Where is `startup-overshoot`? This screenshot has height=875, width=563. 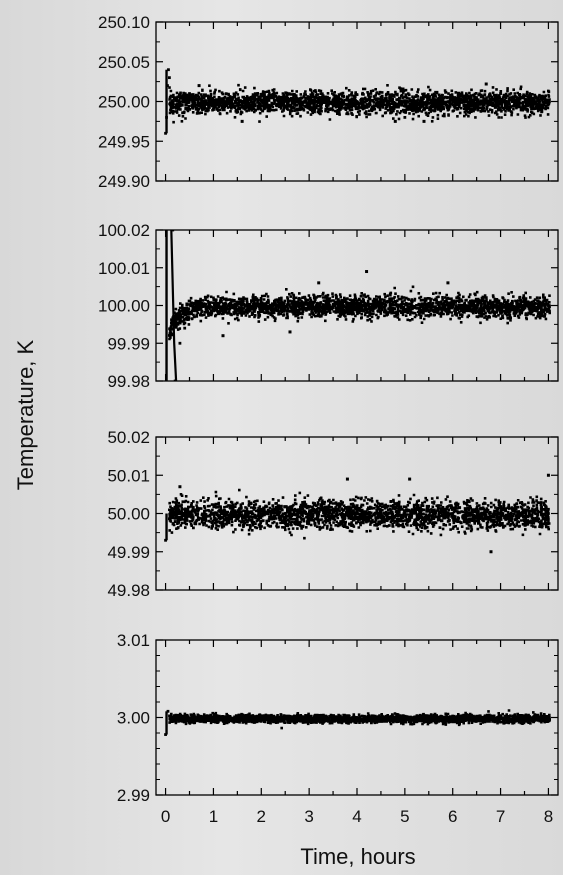 startup-overshoot is located at coordinates (174, 305).